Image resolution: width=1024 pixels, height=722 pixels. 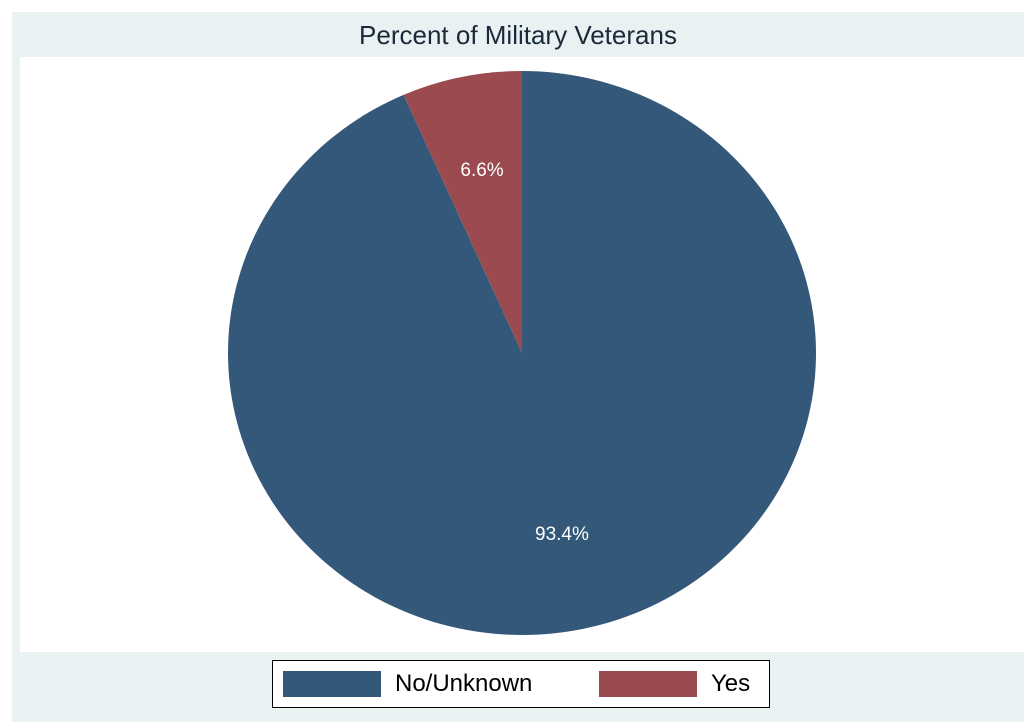 I want to click on legend-swatch-yes, so click(x=648, y=684).